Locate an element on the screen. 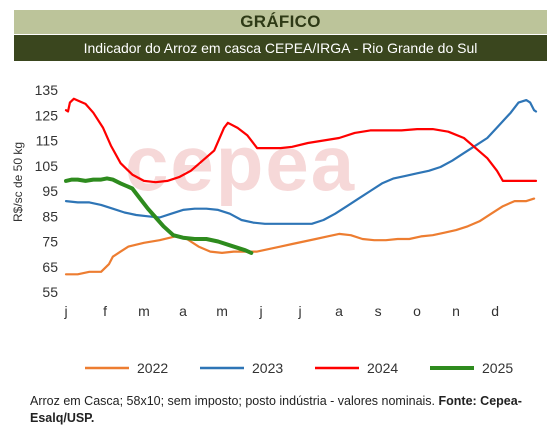  x-tick-label: n is located at coordinates (456, 311).